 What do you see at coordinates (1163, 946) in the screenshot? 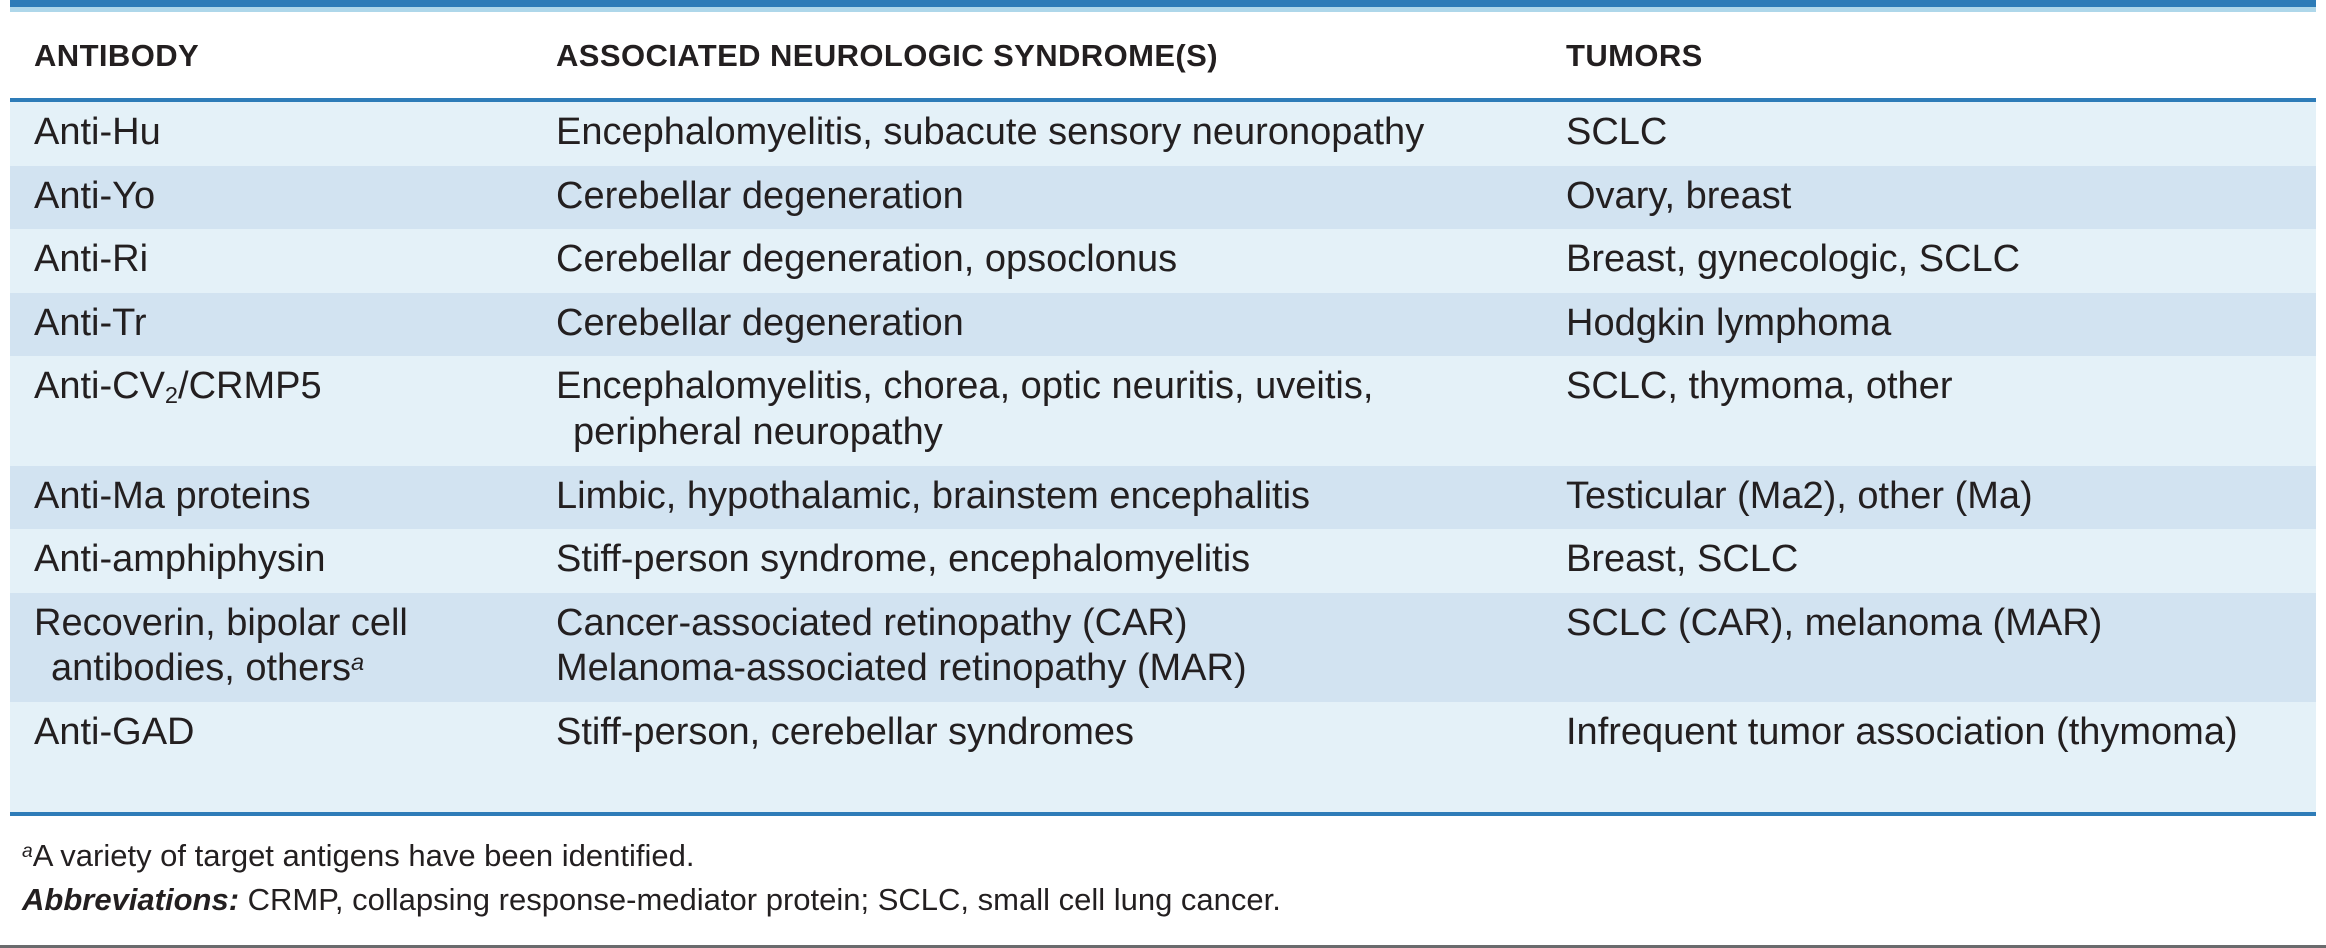
I see `page-bottom-rule` at bounding box center [1163, 946].